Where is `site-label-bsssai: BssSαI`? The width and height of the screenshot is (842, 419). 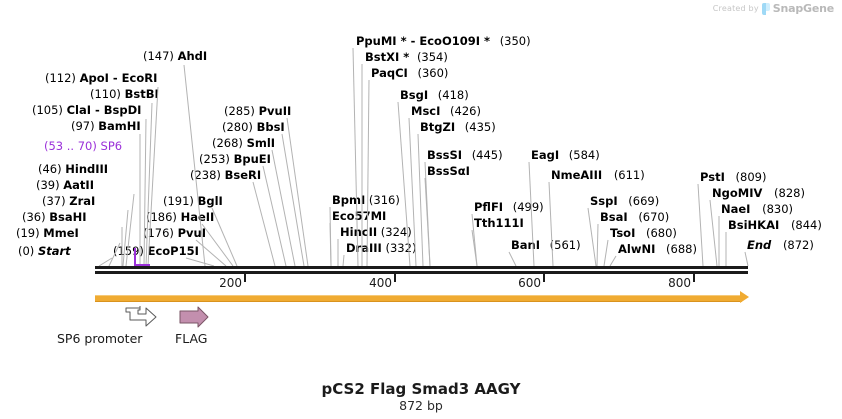
site-label-bsssai: BssSαI is located at coordinates (448, 171).